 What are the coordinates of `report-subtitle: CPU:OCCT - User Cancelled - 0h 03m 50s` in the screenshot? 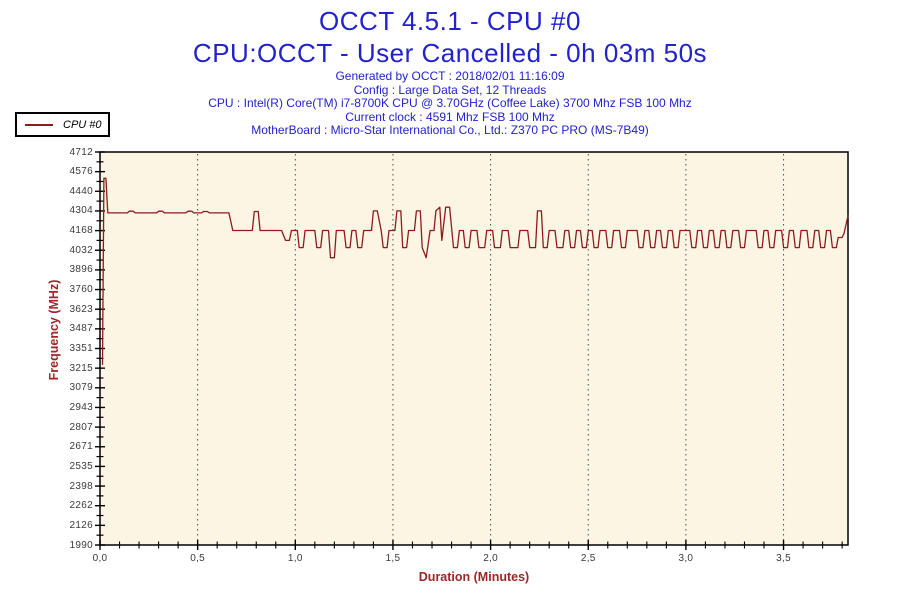 It's located at (450, 53).